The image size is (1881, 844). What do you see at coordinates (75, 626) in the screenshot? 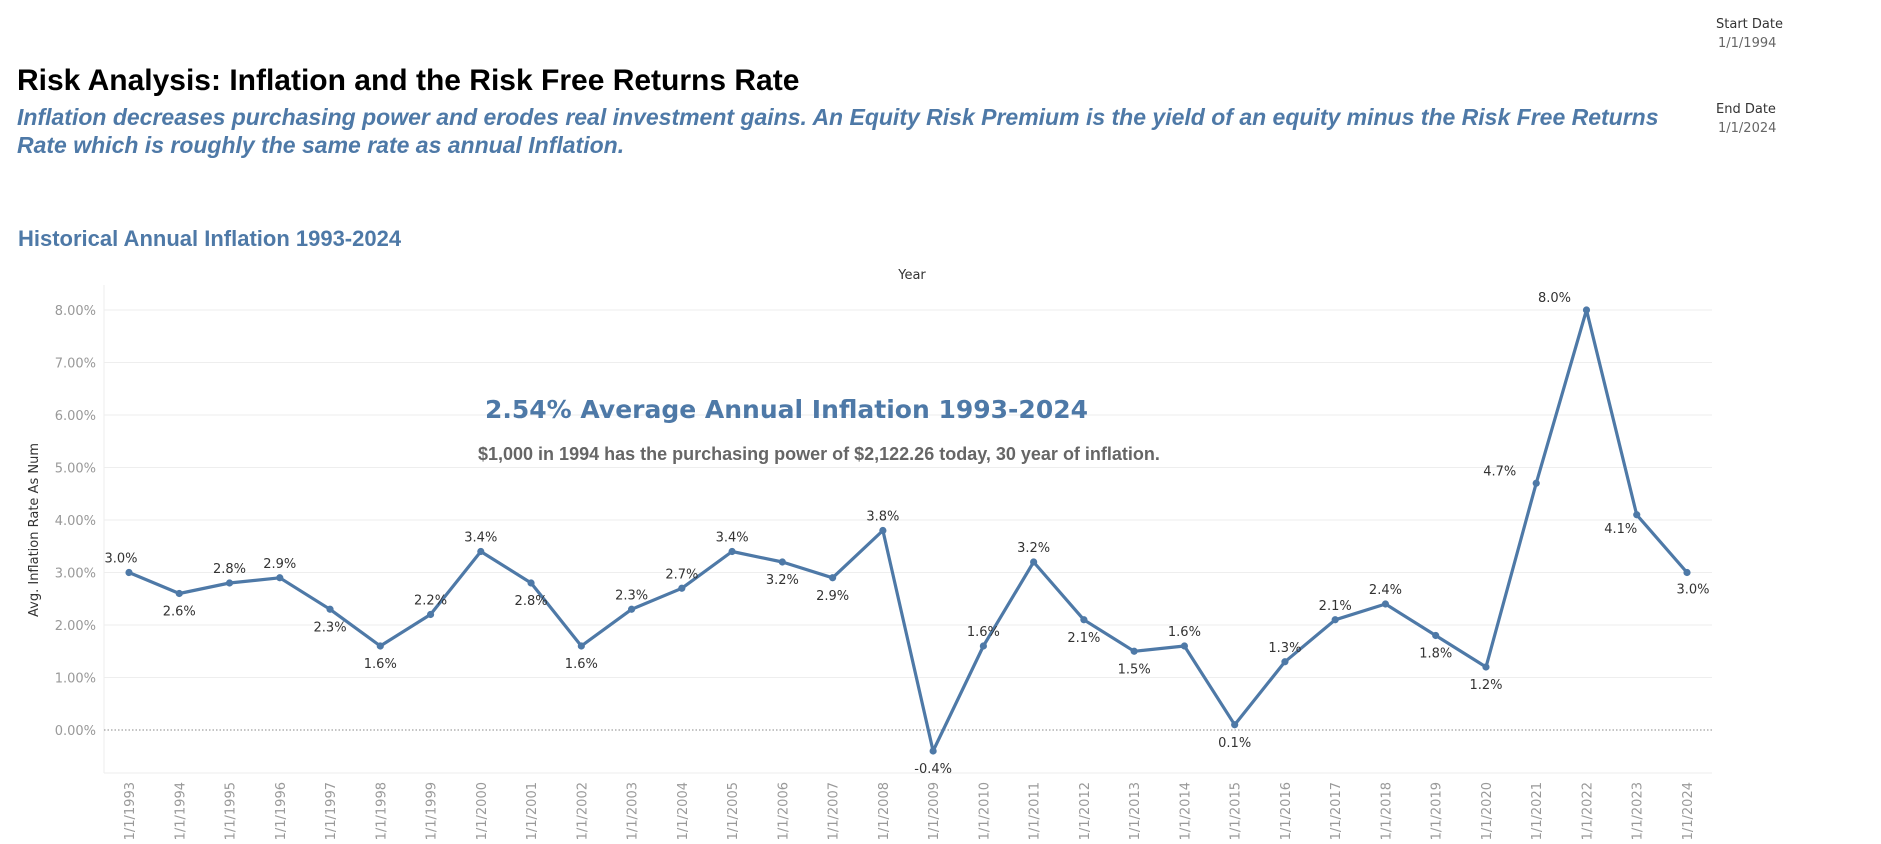
I see `y-tick-label: 2.00%` at bounding box center [75, 626].